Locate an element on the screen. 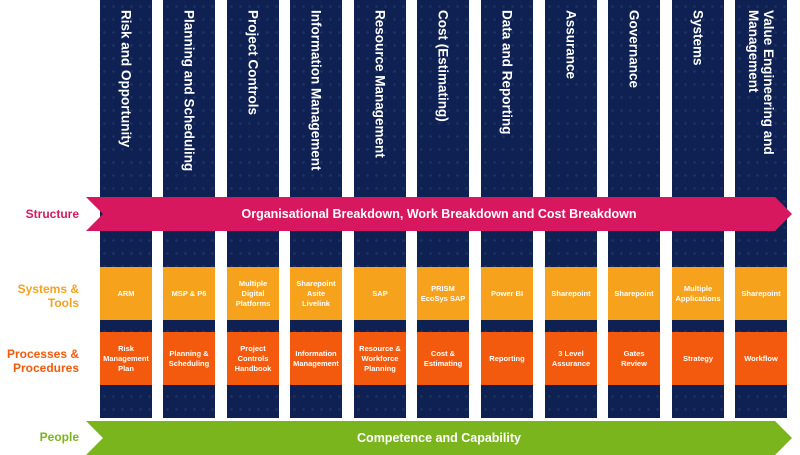 This screenshot has height=455, width=800. people-band-text: Competence and Capability is located at coordinates (439, 438).